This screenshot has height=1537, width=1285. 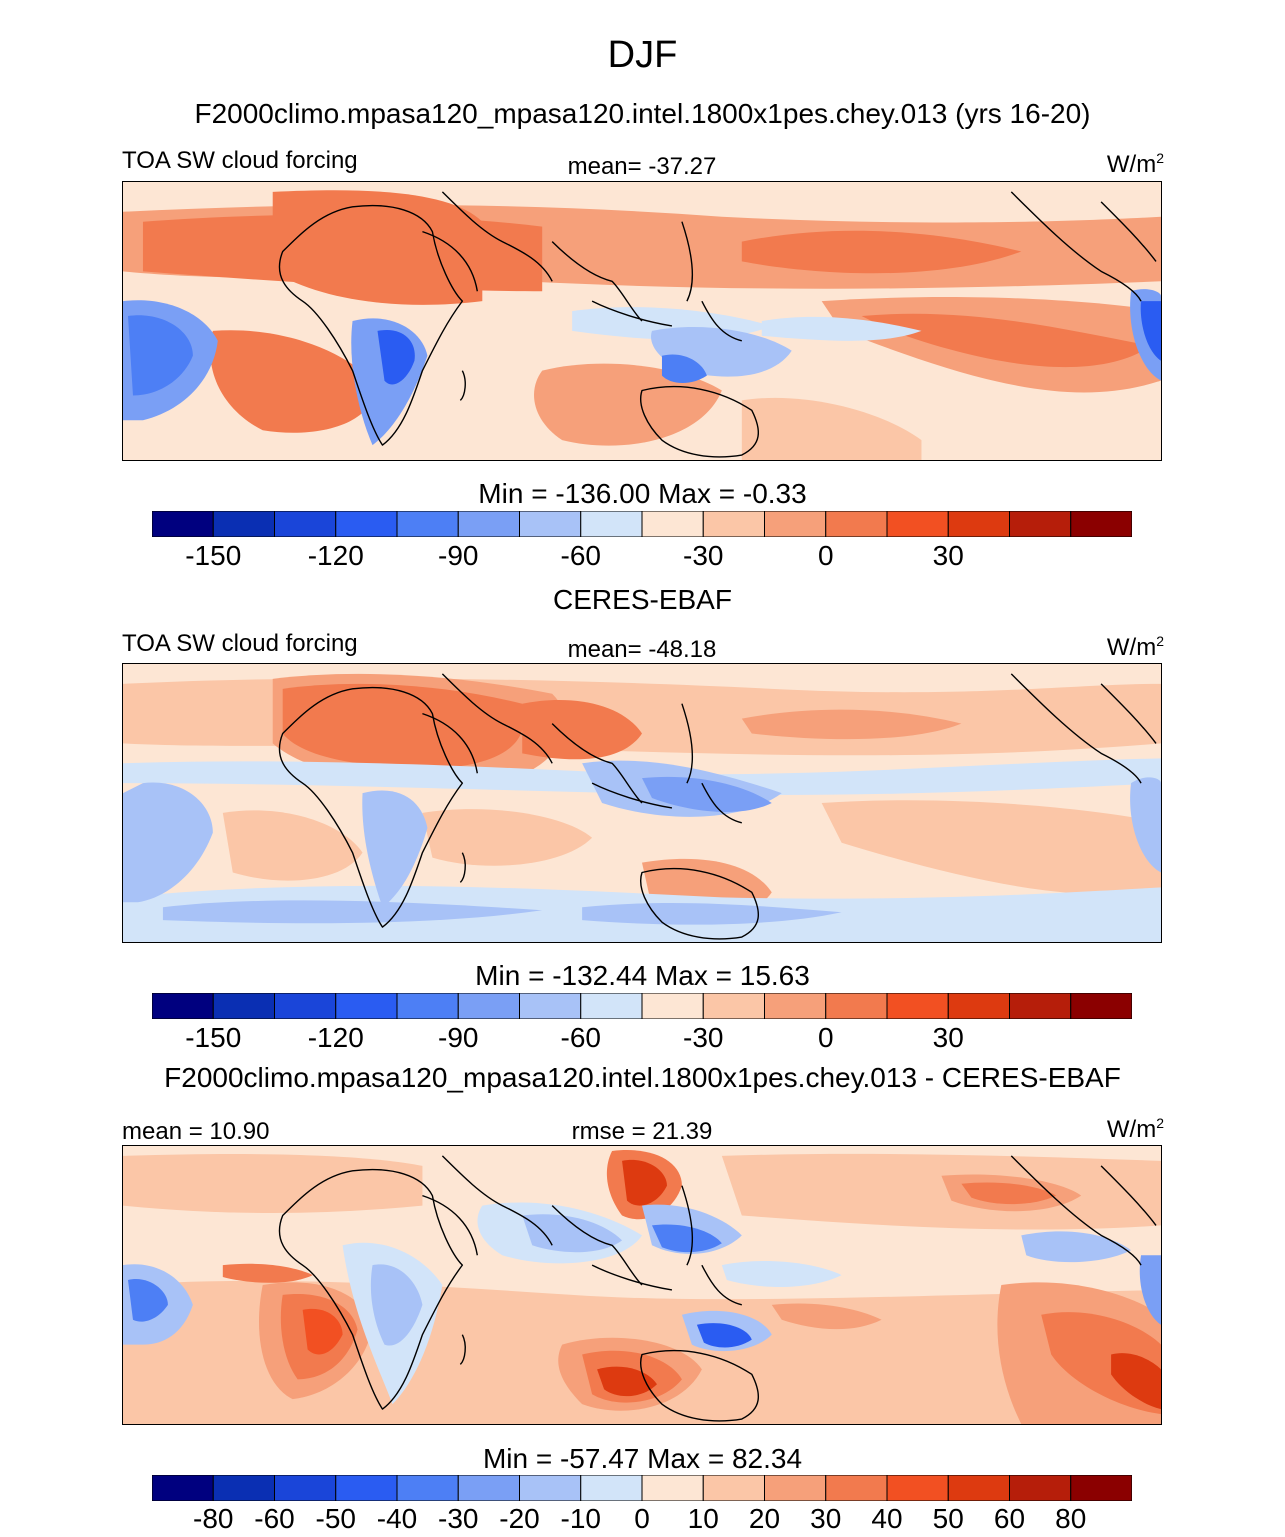 What do you see at coordinates (1071, 1518) in the screenshot?
I see `colorbar-tick-label: 80` at bounding box center [1071, 1518].